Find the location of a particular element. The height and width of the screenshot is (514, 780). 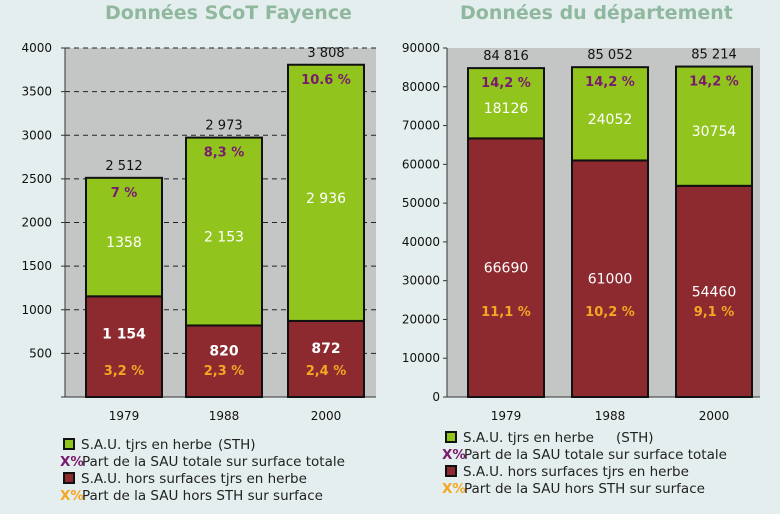

sth-value-label: 18126 is located at coordinates (506, 109).